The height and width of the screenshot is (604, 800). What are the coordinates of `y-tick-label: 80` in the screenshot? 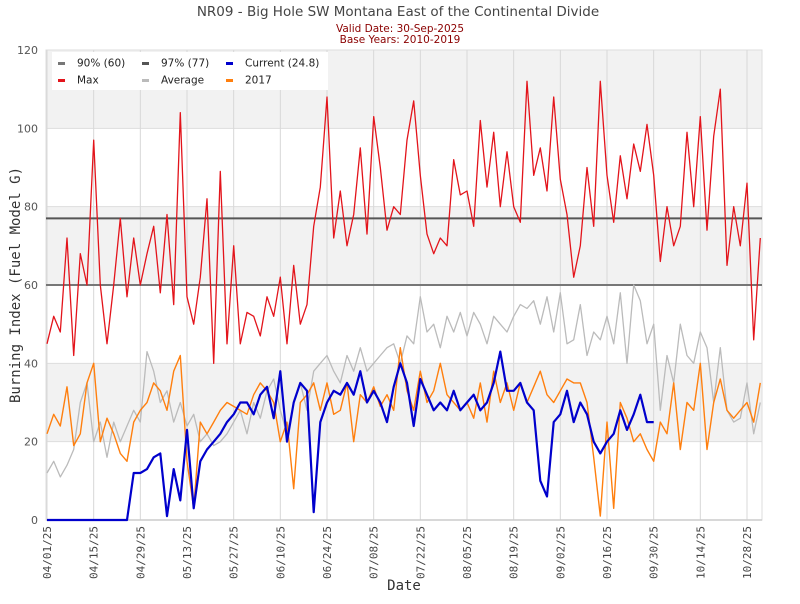 It's located at (31, 207).